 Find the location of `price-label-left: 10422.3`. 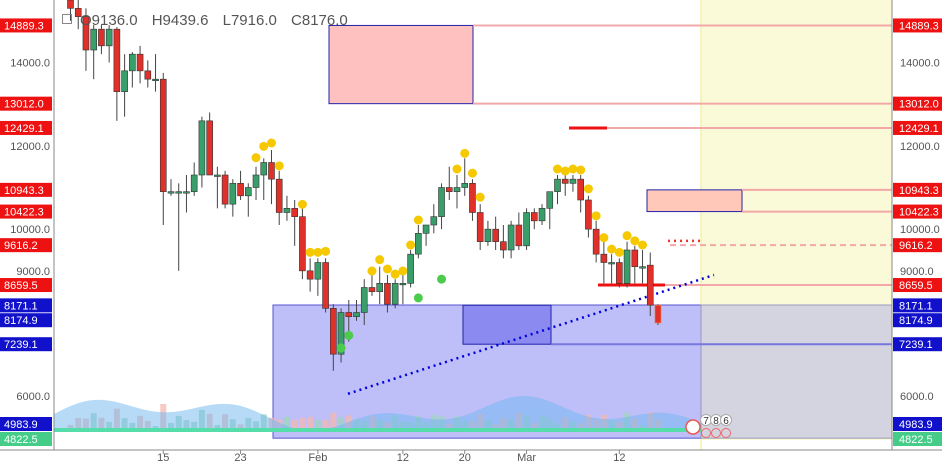

price-label-left: 10422.3 is located at coordinates (24, 213).